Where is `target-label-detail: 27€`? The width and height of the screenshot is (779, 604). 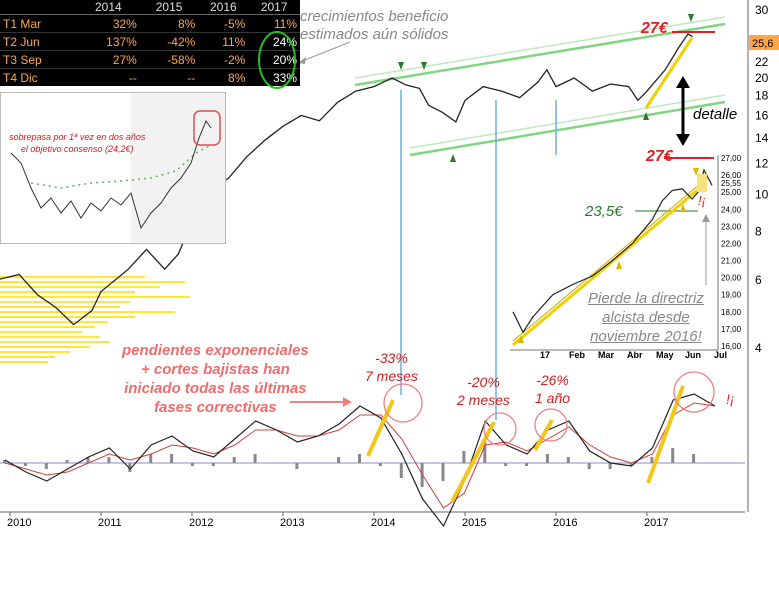 target-label-detail: 27€ is located at coordinates (659, 156).